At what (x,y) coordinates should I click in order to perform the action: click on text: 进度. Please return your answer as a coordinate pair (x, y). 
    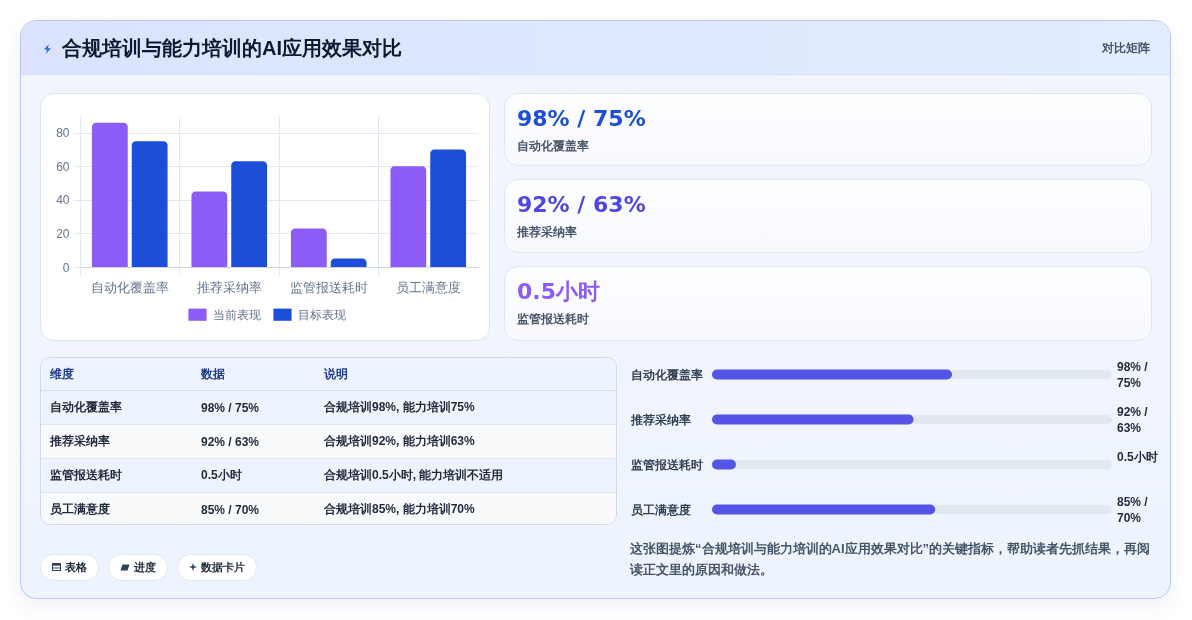
    Looking at the image, I should click on (145, 567).